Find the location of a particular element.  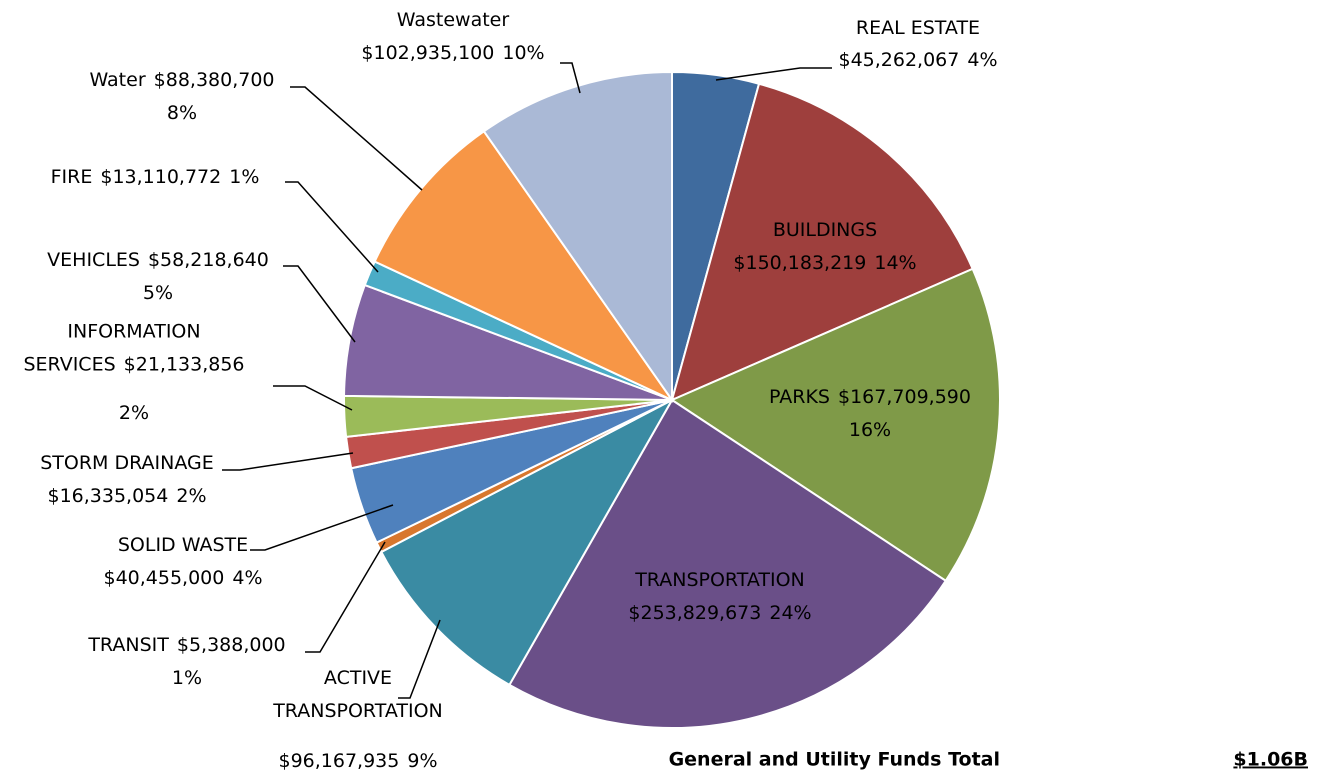

slice-label: $253,829,673 24% is located at coordinates (719, 613).